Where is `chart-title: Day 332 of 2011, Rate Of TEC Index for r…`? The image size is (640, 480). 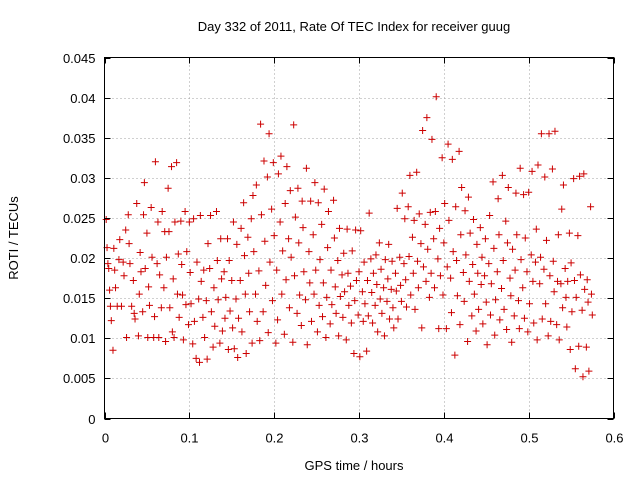 chart-title: Day 332 of 2011, Rate Of TEC Index for r… is located at coordinates (354, 26).